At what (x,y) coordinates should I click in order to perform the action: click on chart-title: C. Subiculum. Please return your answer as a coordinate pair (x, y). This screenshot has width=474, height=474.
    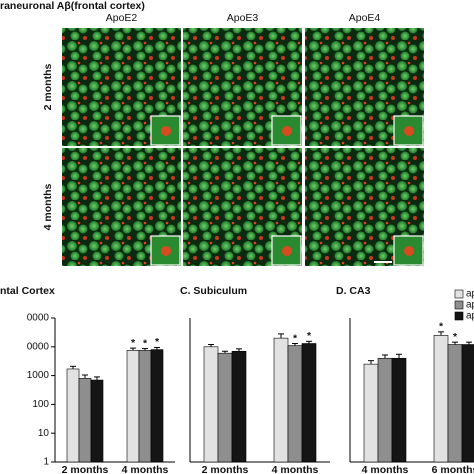
    Looking at the image, I should click on (213, 291).